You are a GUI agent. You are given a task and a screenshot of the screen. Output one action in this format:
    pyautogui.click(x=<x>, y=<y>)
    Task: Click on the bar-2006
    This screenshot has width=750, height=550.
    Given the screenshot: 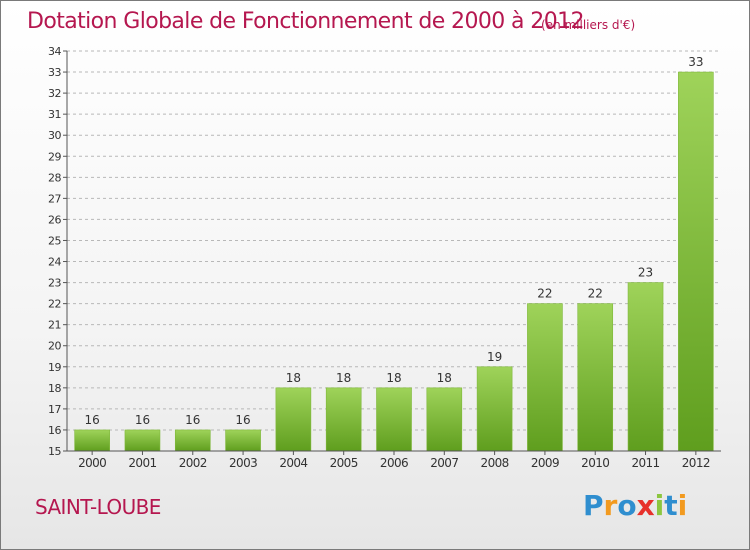 What is the action you would take?
    pyautogui.click(x=394, y=419)
    